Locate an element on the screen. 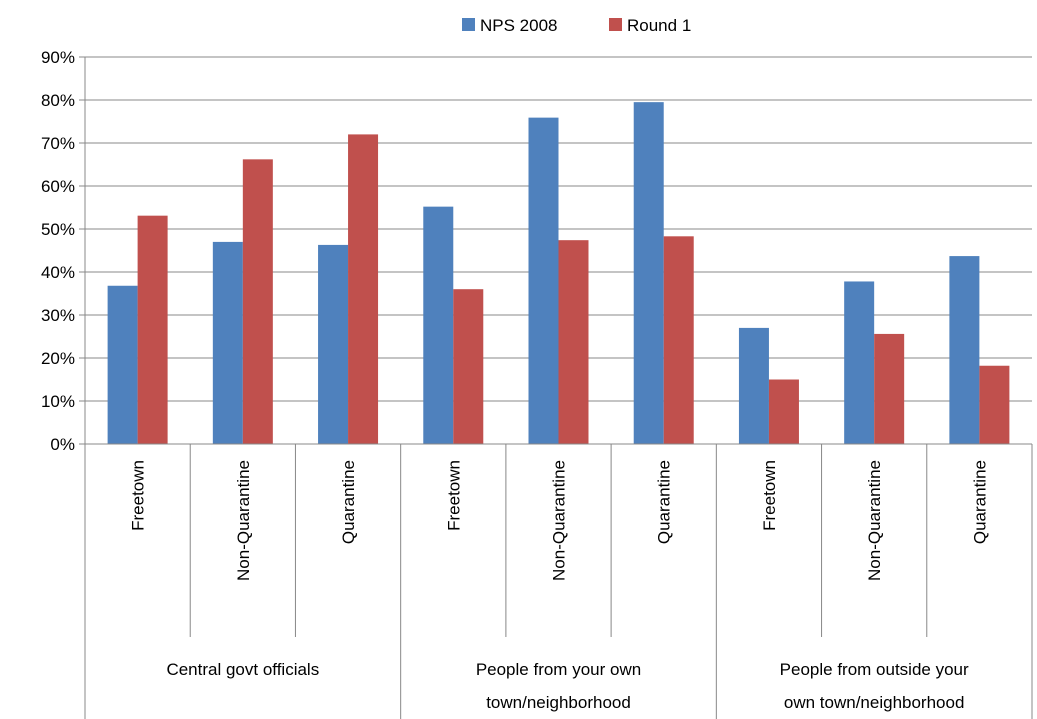  x-group-label: own town/neighborhood is located at coordinates (874, 702).